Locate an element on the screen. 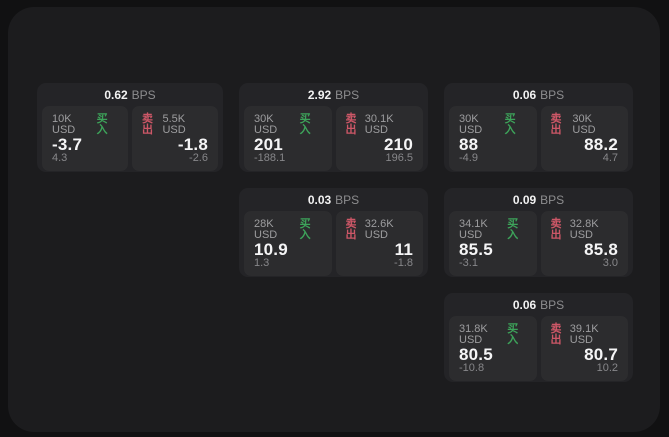 The width and height of the screenshot is (669, 437). sell-cell: 卖出 30K USD 88.2 4.7 is located at coordinates (584, 138).